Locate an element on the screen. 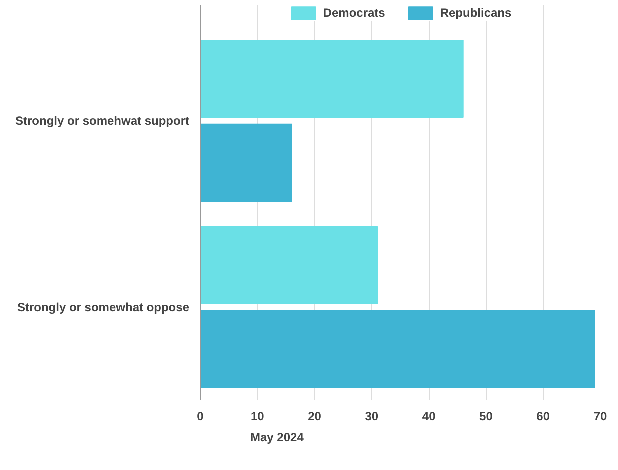 Image resolution: width=618 pixels, height=470 pixels. x-tick-label: 40 is located at coordinates (429, 417).